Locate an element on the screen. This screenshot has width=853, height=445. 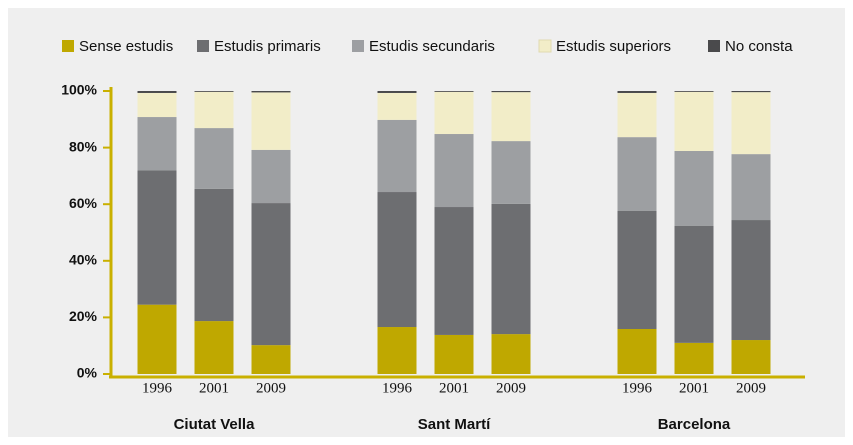
y-tick-label: 40% is located at coordinates (83, 260).